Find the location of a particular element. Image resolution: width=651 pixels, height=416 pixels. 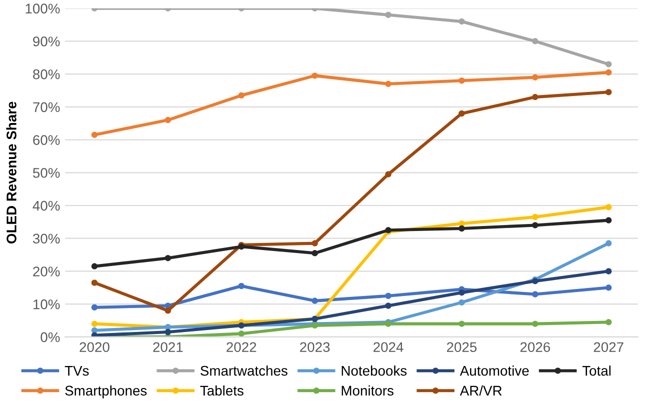

y-tick-label: 90% is located at coordinates (46, 41).